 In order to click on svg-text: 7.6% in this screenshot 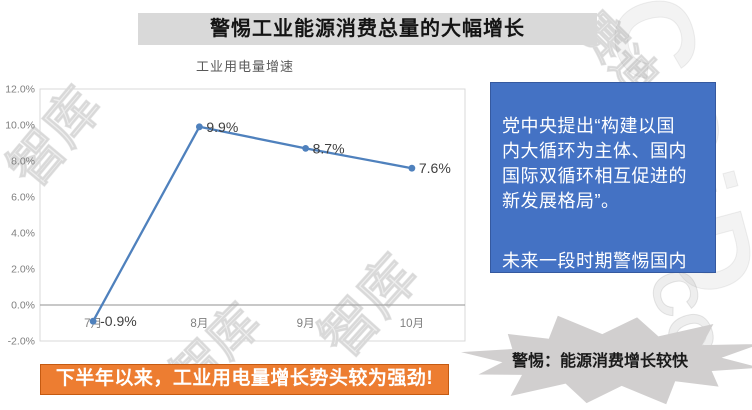, I will do `click(435, 168)`.